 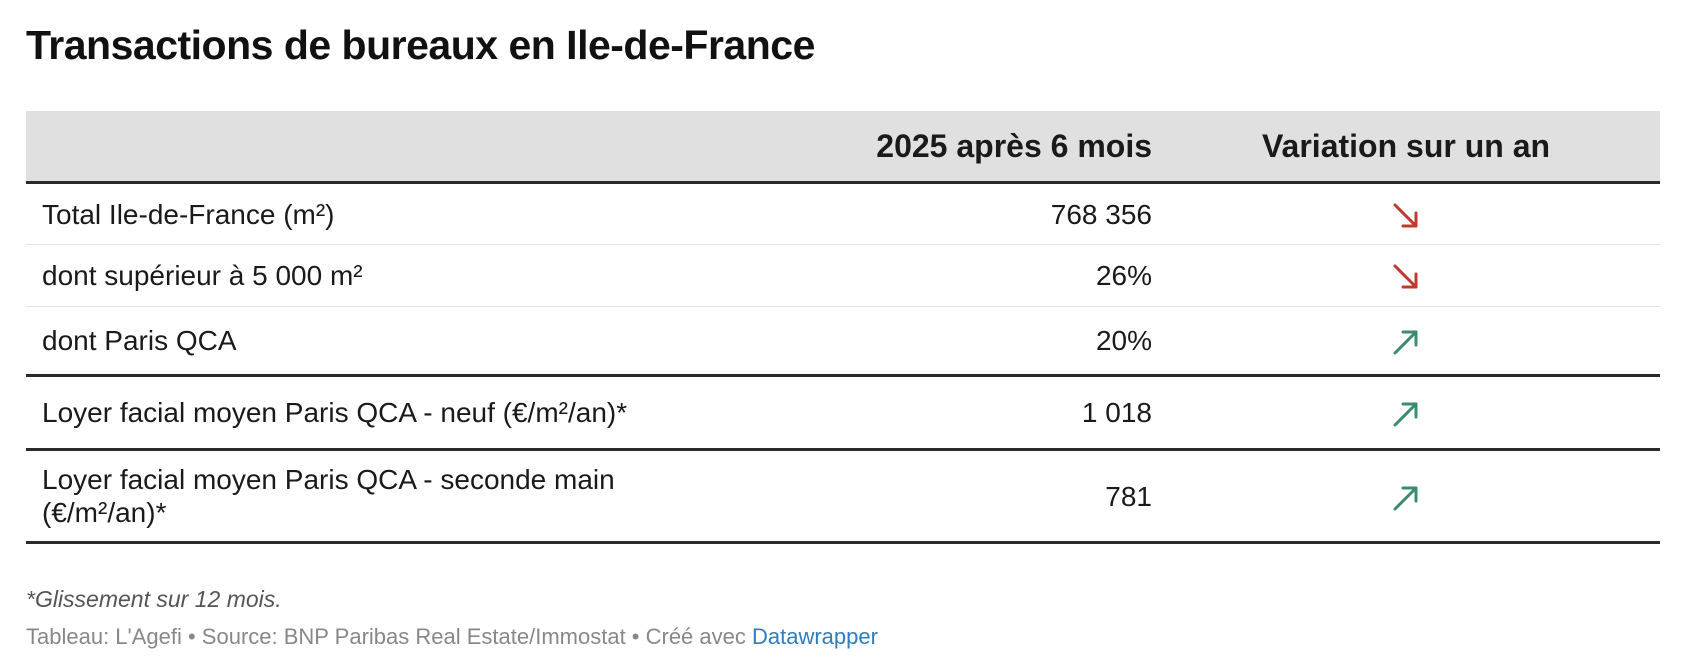 What do you see at coordinates (420, 45) in the screenshot?
I see `chart-title: Transactions de bureaux en Ile-de-France` at bounding box center [420, 45].